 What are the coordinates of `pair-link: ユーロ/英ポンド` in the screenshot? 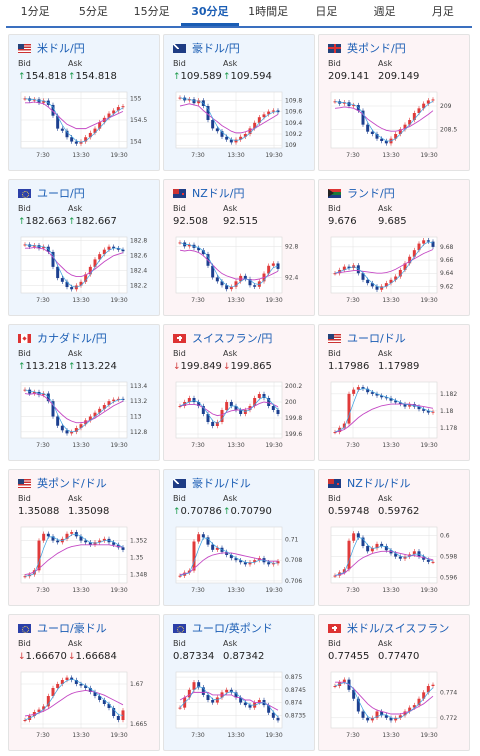 It's located at (232, 628).